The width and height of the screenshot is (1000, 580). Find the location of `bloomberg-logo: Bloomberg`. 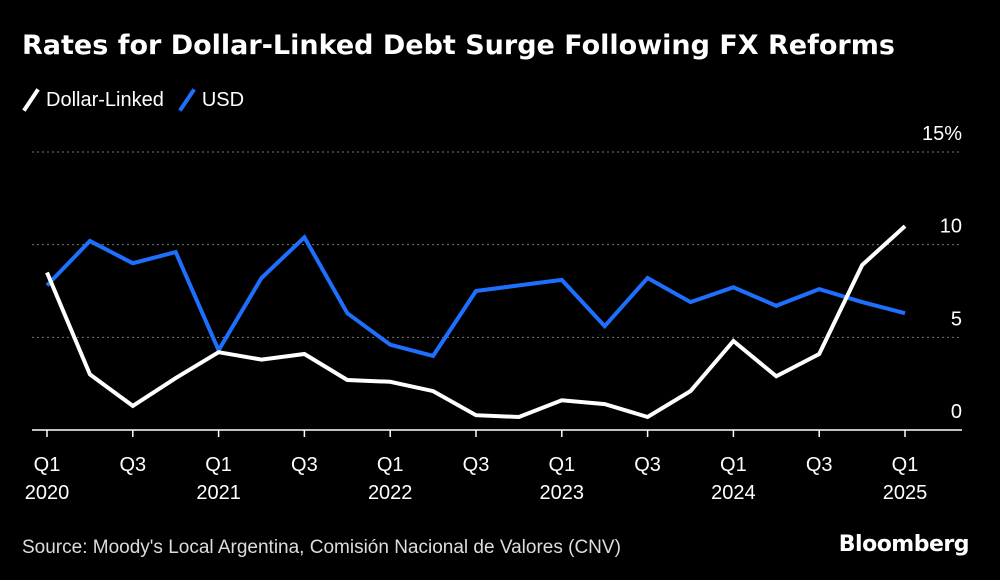

bloomberg-logo: Bloomberg is located at coordinates (904, 544).